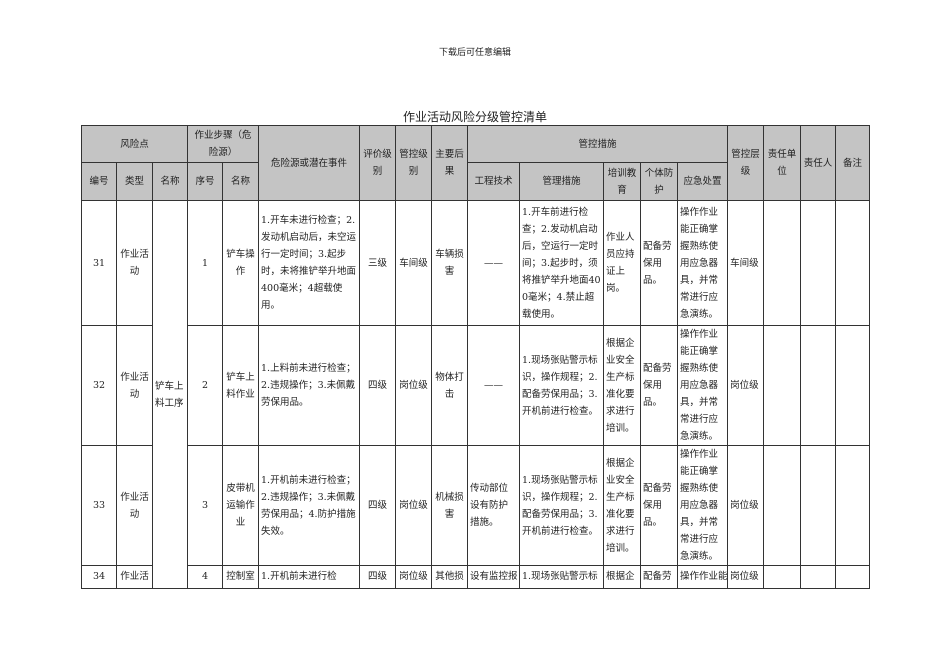 Image resolution: width=950 pixels, height=672 pixels. What do you see at coordinates (309, 163) in the screenshot?
I see `header-hazard: 危险源或潜在事件` at bounding box center [309, 163].